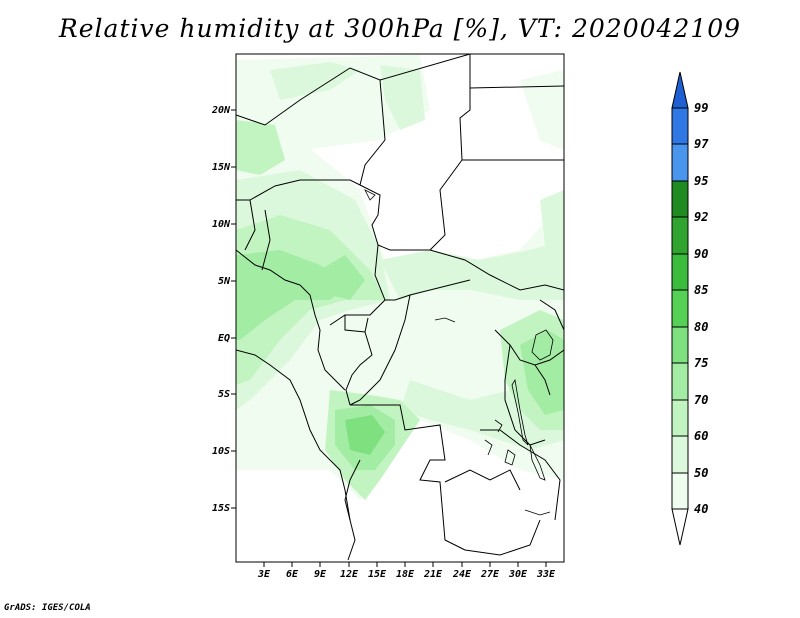  What do you see at coordinates (542, 372) in the screenshot?
I see `rh-75-area` at bounding box center [542, 372].